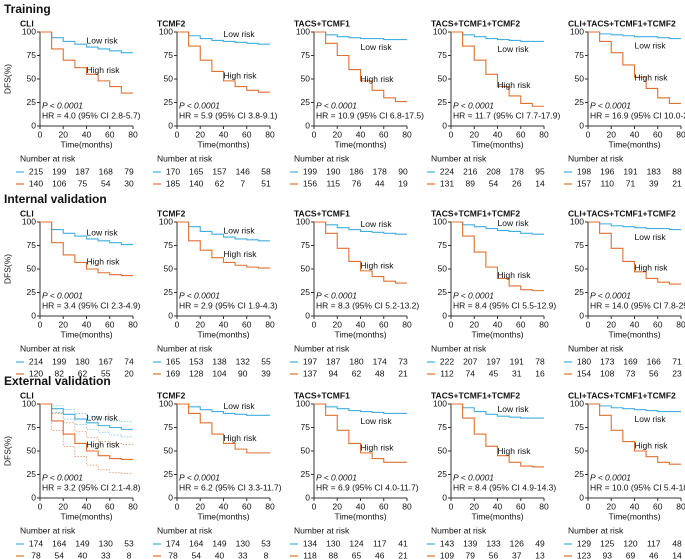 This screenshot has height=559, width=685. Describe the element at coordinates (493, 543) in the screenshot. I see `risk-count: 133` at that location.